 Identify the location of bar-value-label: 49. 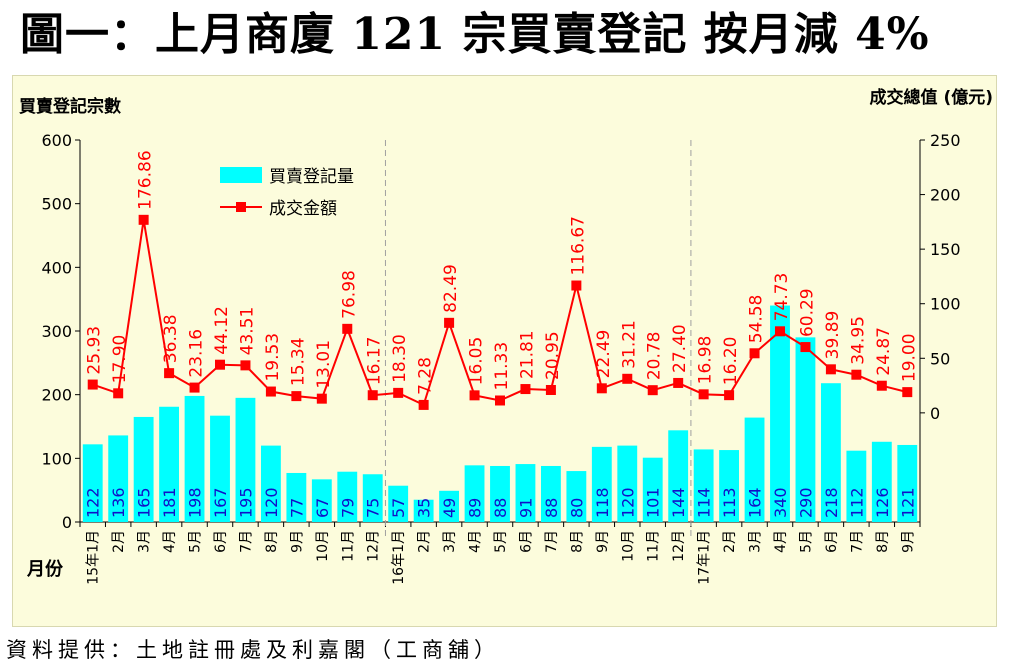
(449, 508).